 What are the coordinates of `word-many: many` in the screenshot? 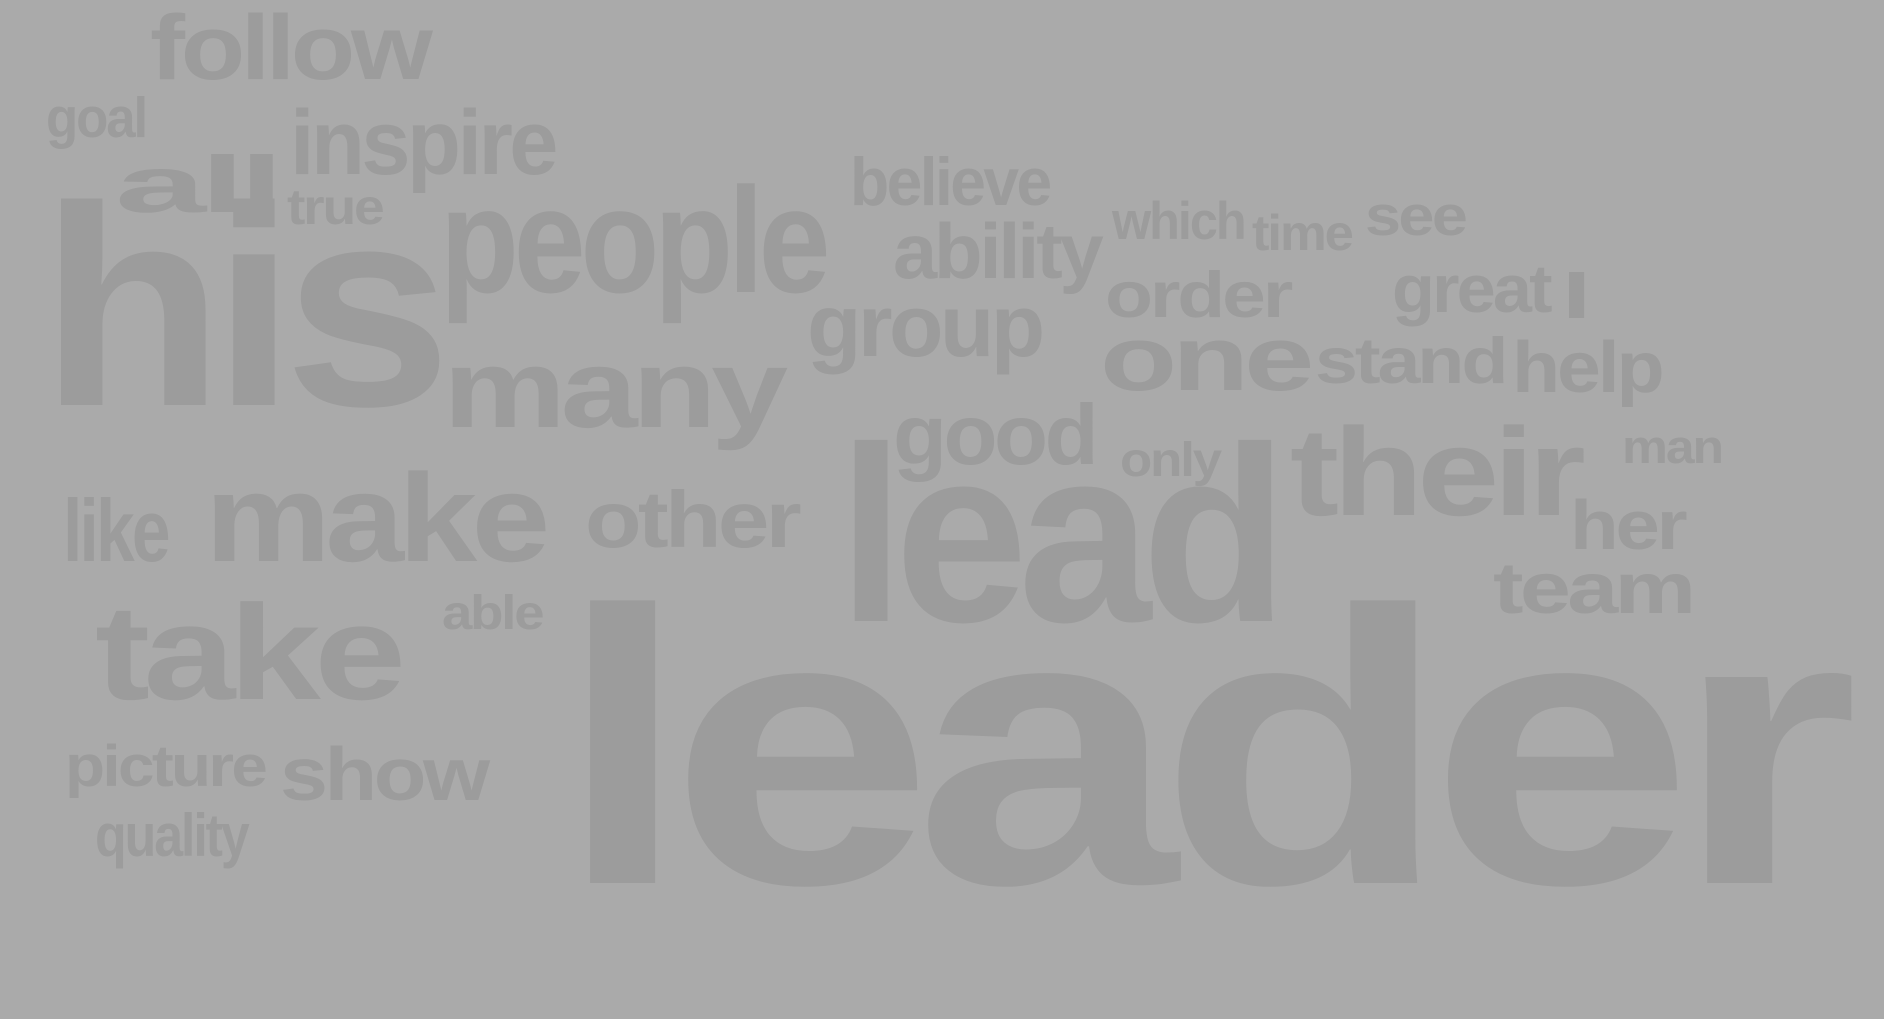 It's located at (615, 388).